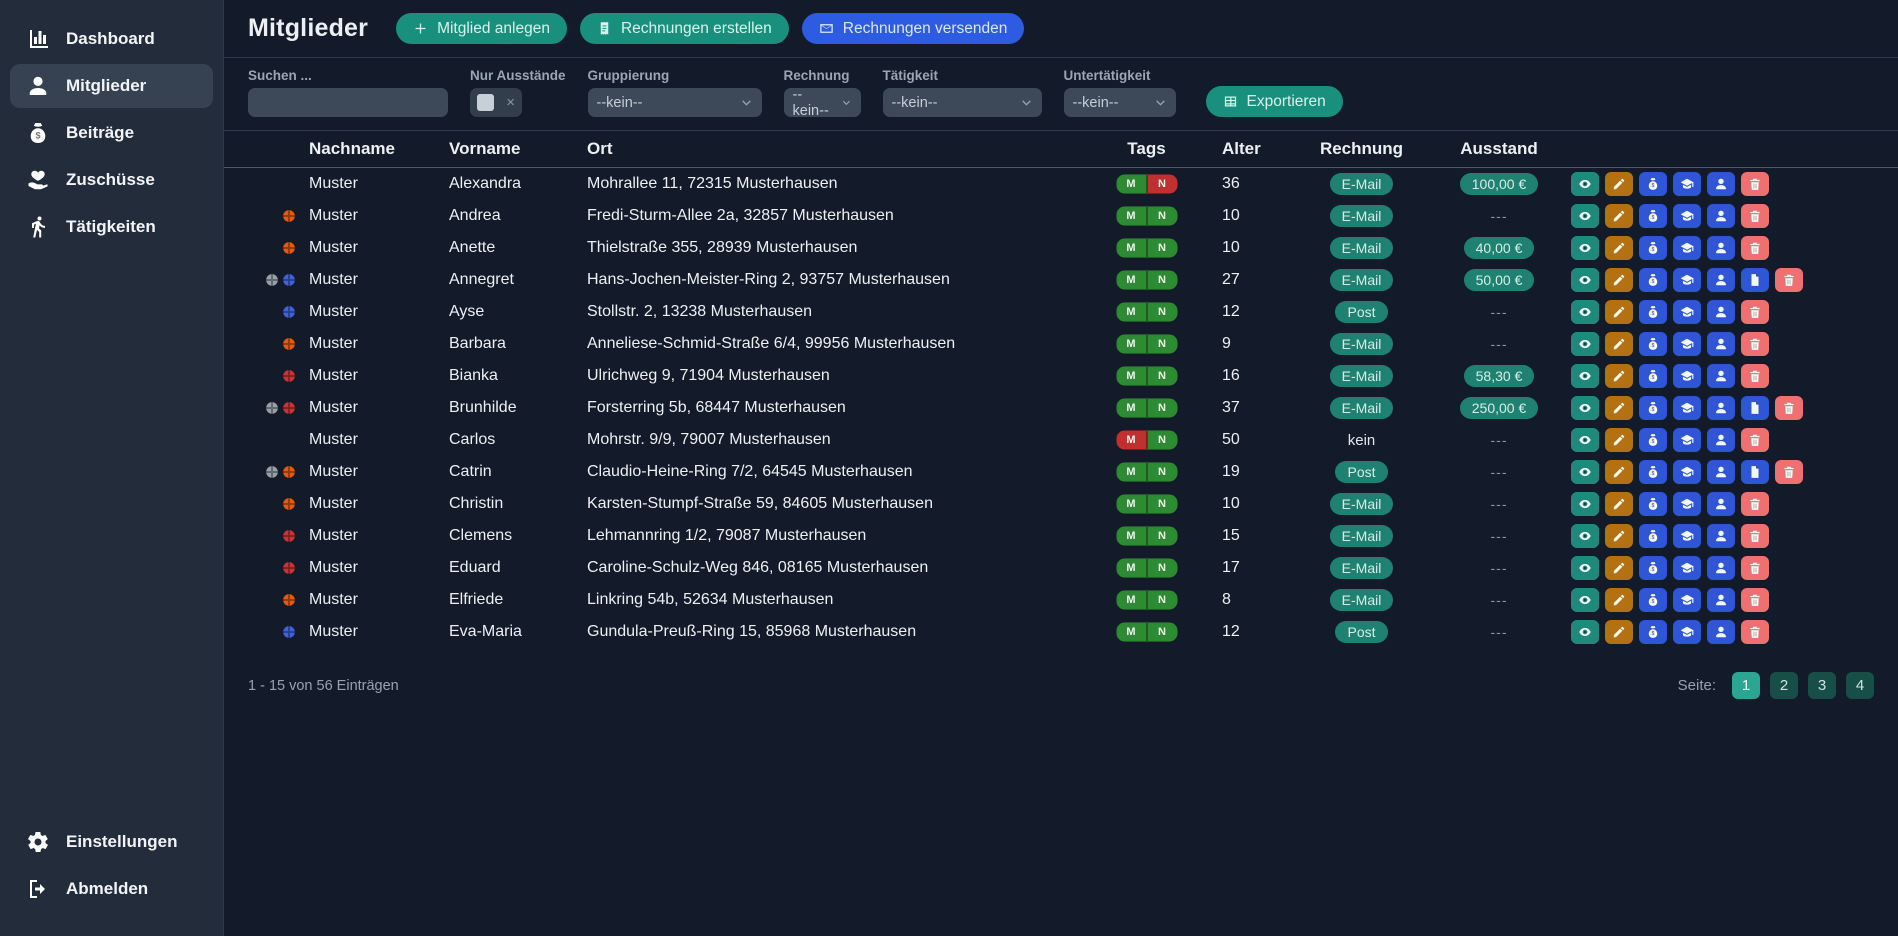 This screenshot has height=936, width=1898. I want to click on page-button-2: 2, so click(1784, 685).